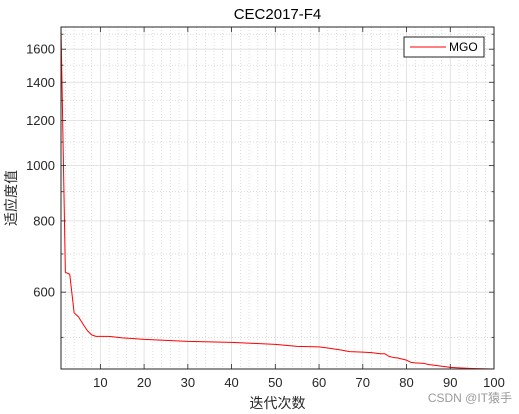 This screenshot has width=519, height=414. Describe the element at coordinates (40, 120) in the screenshot. I see `y-tick-label: 1200` at that location.